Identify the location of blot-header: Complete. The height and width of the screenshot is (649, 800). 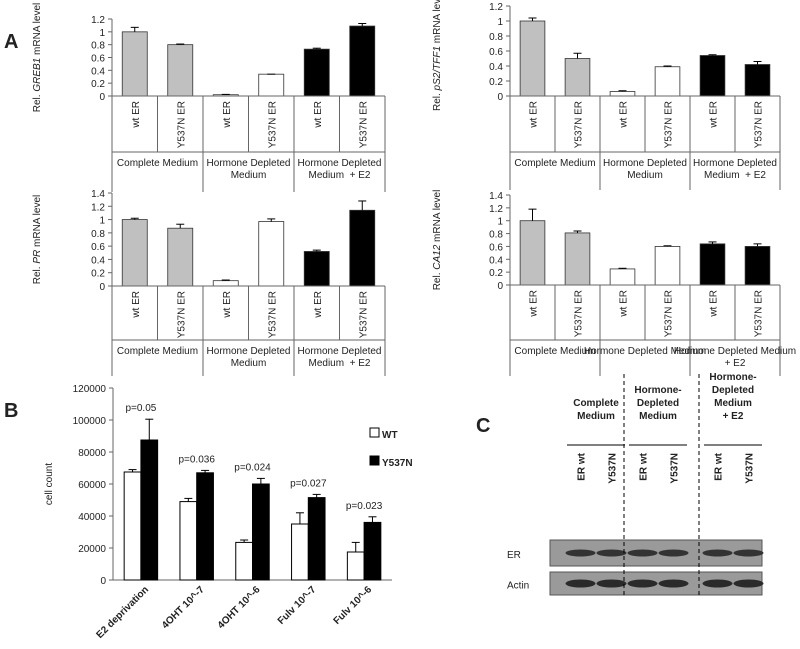
(596, 403).